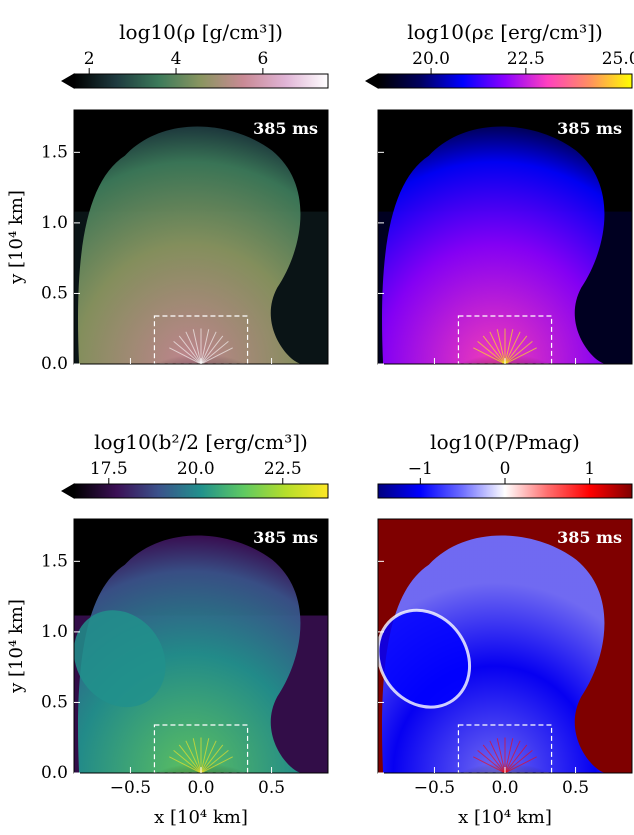  Describe the element at coordinates (201, 442) in the screenshot. I see `colorbar-title: log10(b²/2 [erg/cm³])` at that location.